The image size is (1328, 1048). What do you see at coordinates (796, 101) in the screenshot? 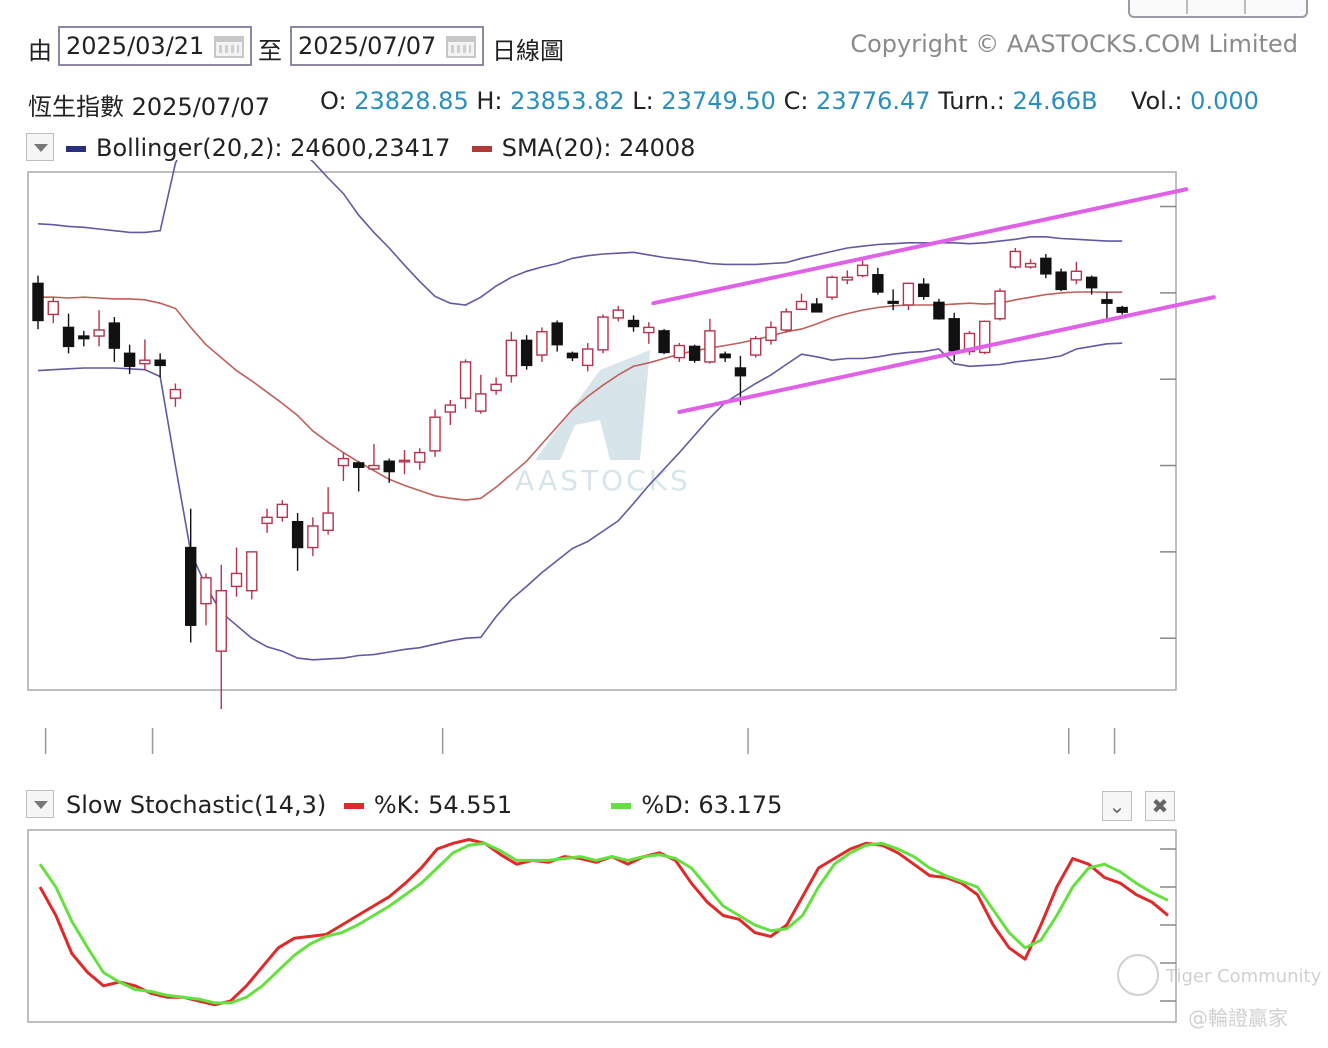
I see `close-label: C:` at bounding box center [796, 101].